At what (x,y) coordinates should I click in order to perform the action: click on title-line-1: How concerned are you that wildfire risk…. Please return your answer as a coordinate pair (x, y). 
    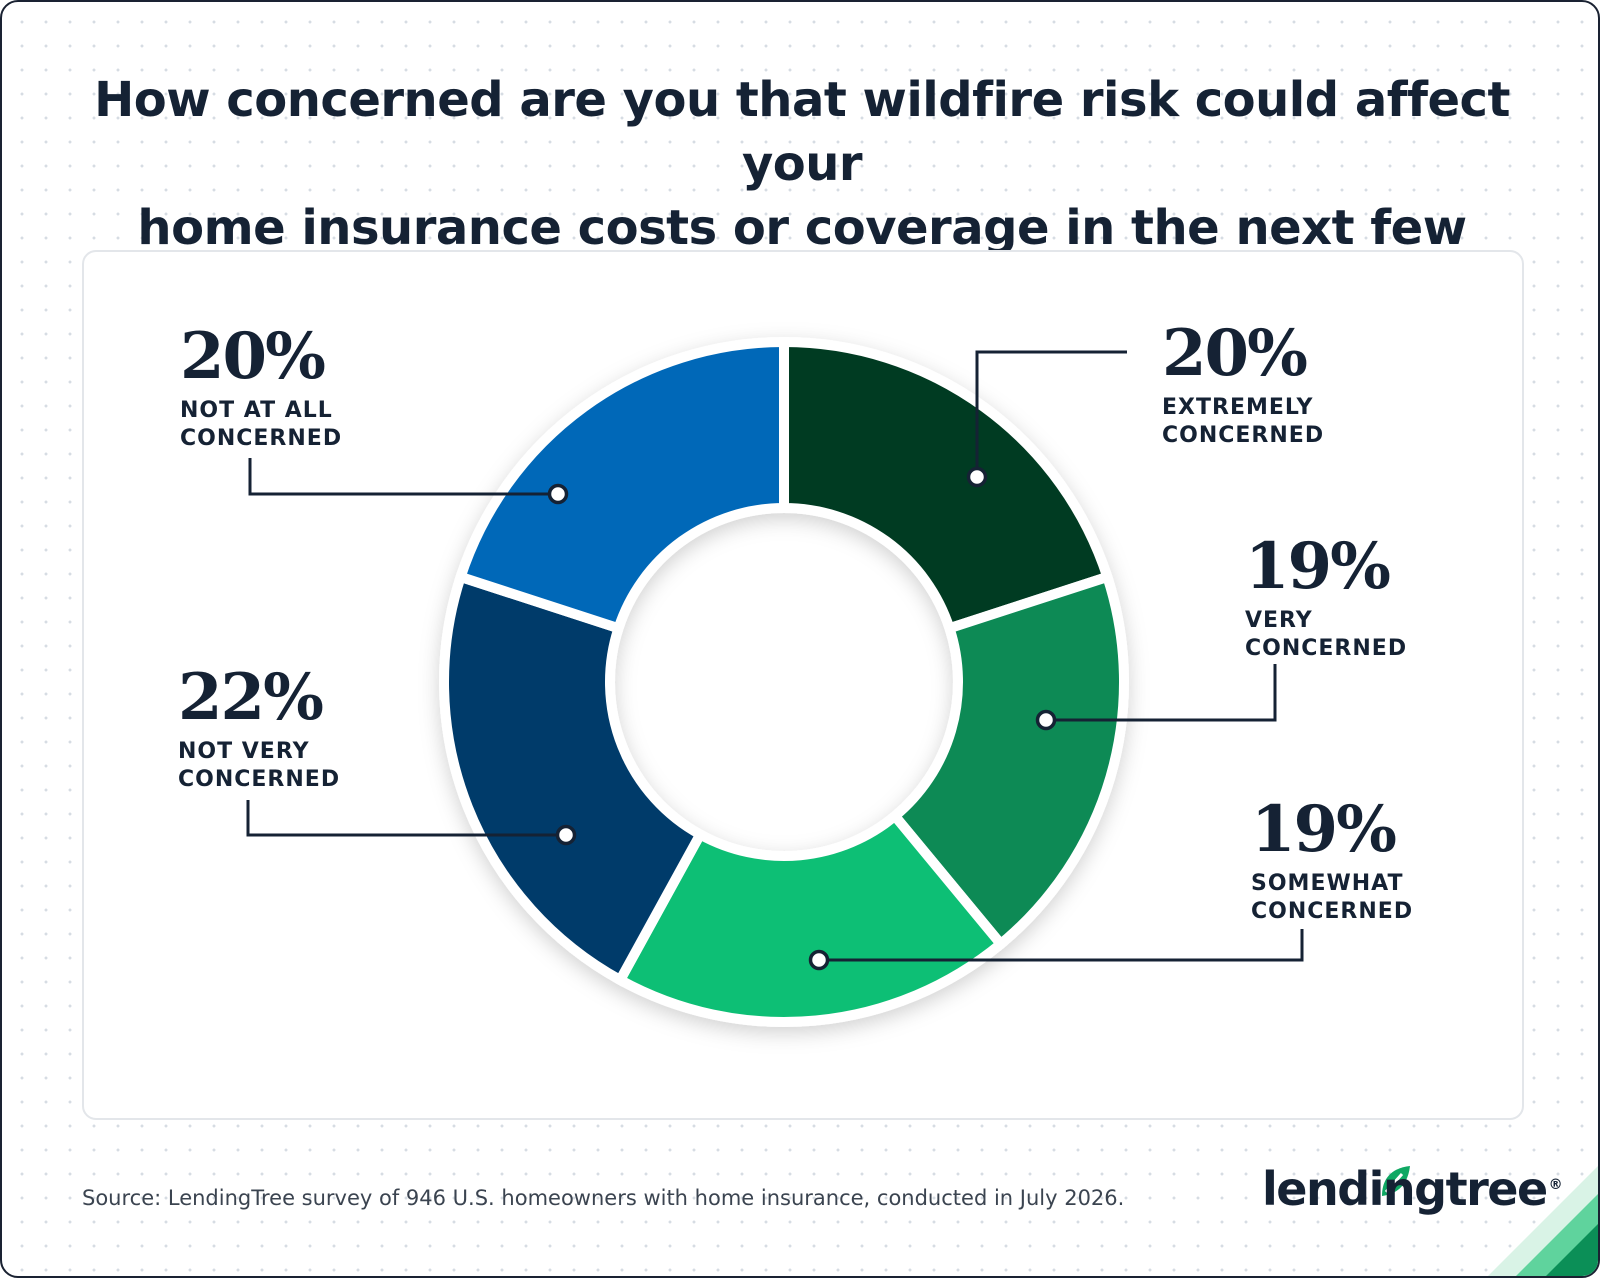
    Looking at the image, I should click on (802, 132).